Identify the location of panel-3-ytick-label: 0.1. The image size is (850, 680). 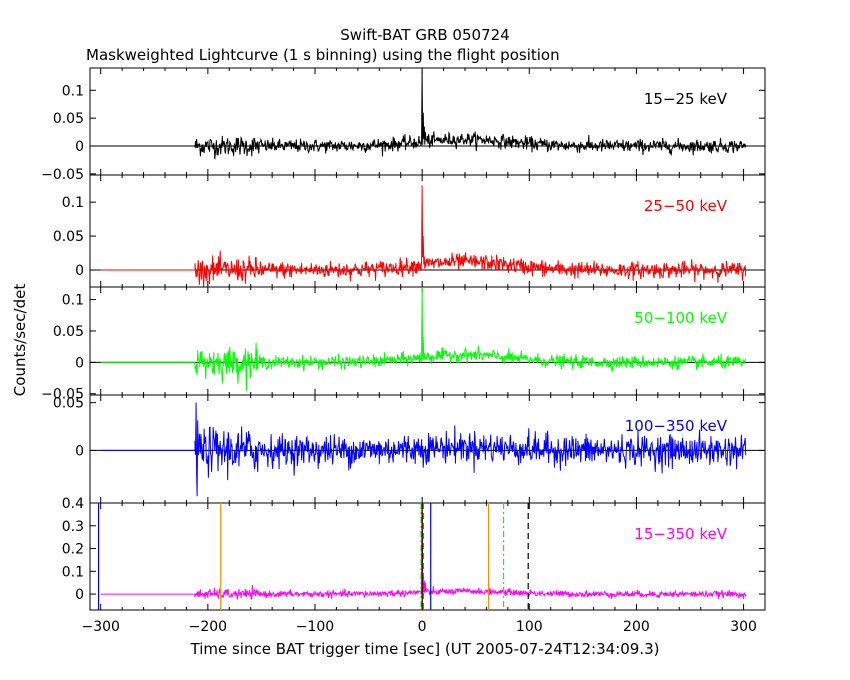
(73, 301).